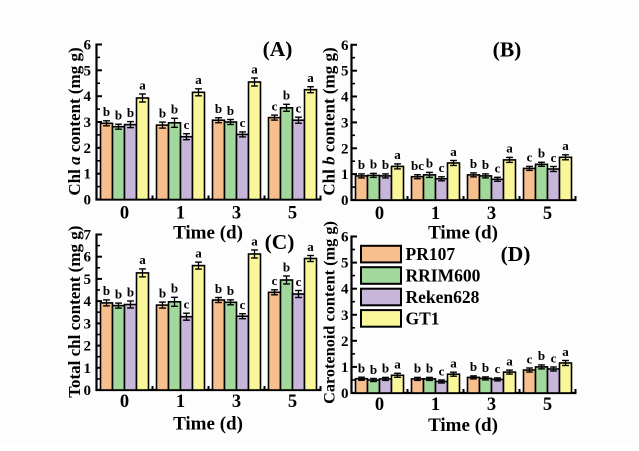 This screenshot has width=639, height=451. What do you see at coordinates (74, 121) in the screenshot?
I see `svg-text: Chl a content (mg g)` at bounding box center [74, 121].